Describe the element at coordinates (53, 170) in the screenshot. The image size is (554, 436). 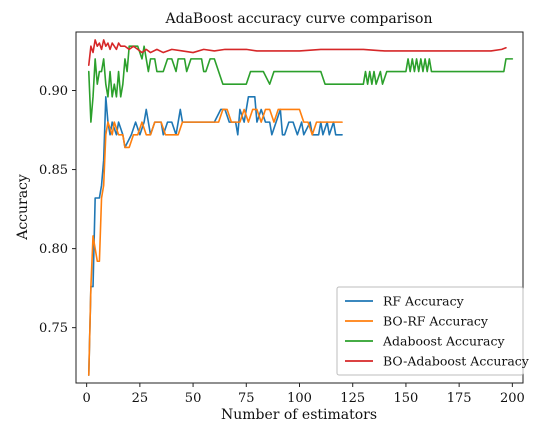
I see `y-tick-label: 0.85` at that location.